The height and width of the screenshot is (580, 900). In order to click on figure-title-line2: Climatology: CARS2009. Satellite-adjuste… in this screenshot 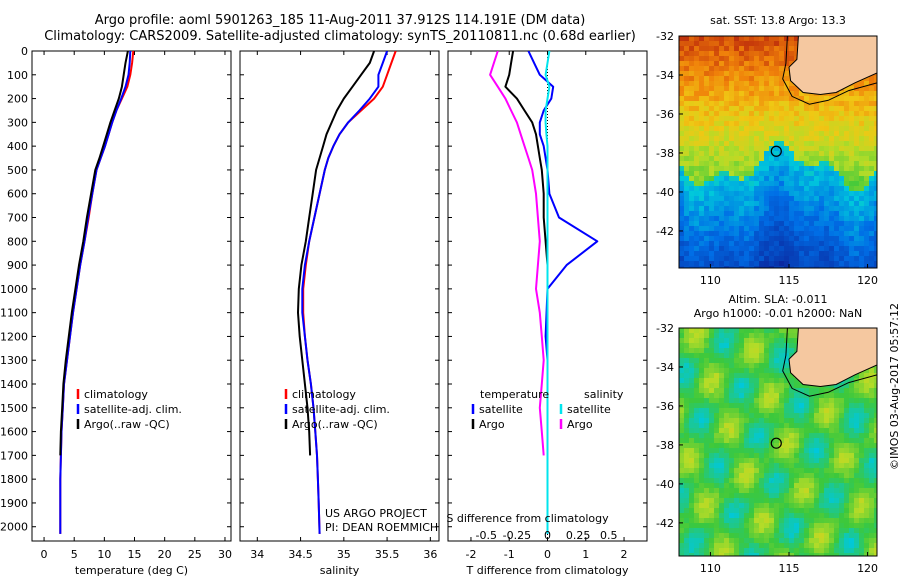, I will do `click(340, 36)`.